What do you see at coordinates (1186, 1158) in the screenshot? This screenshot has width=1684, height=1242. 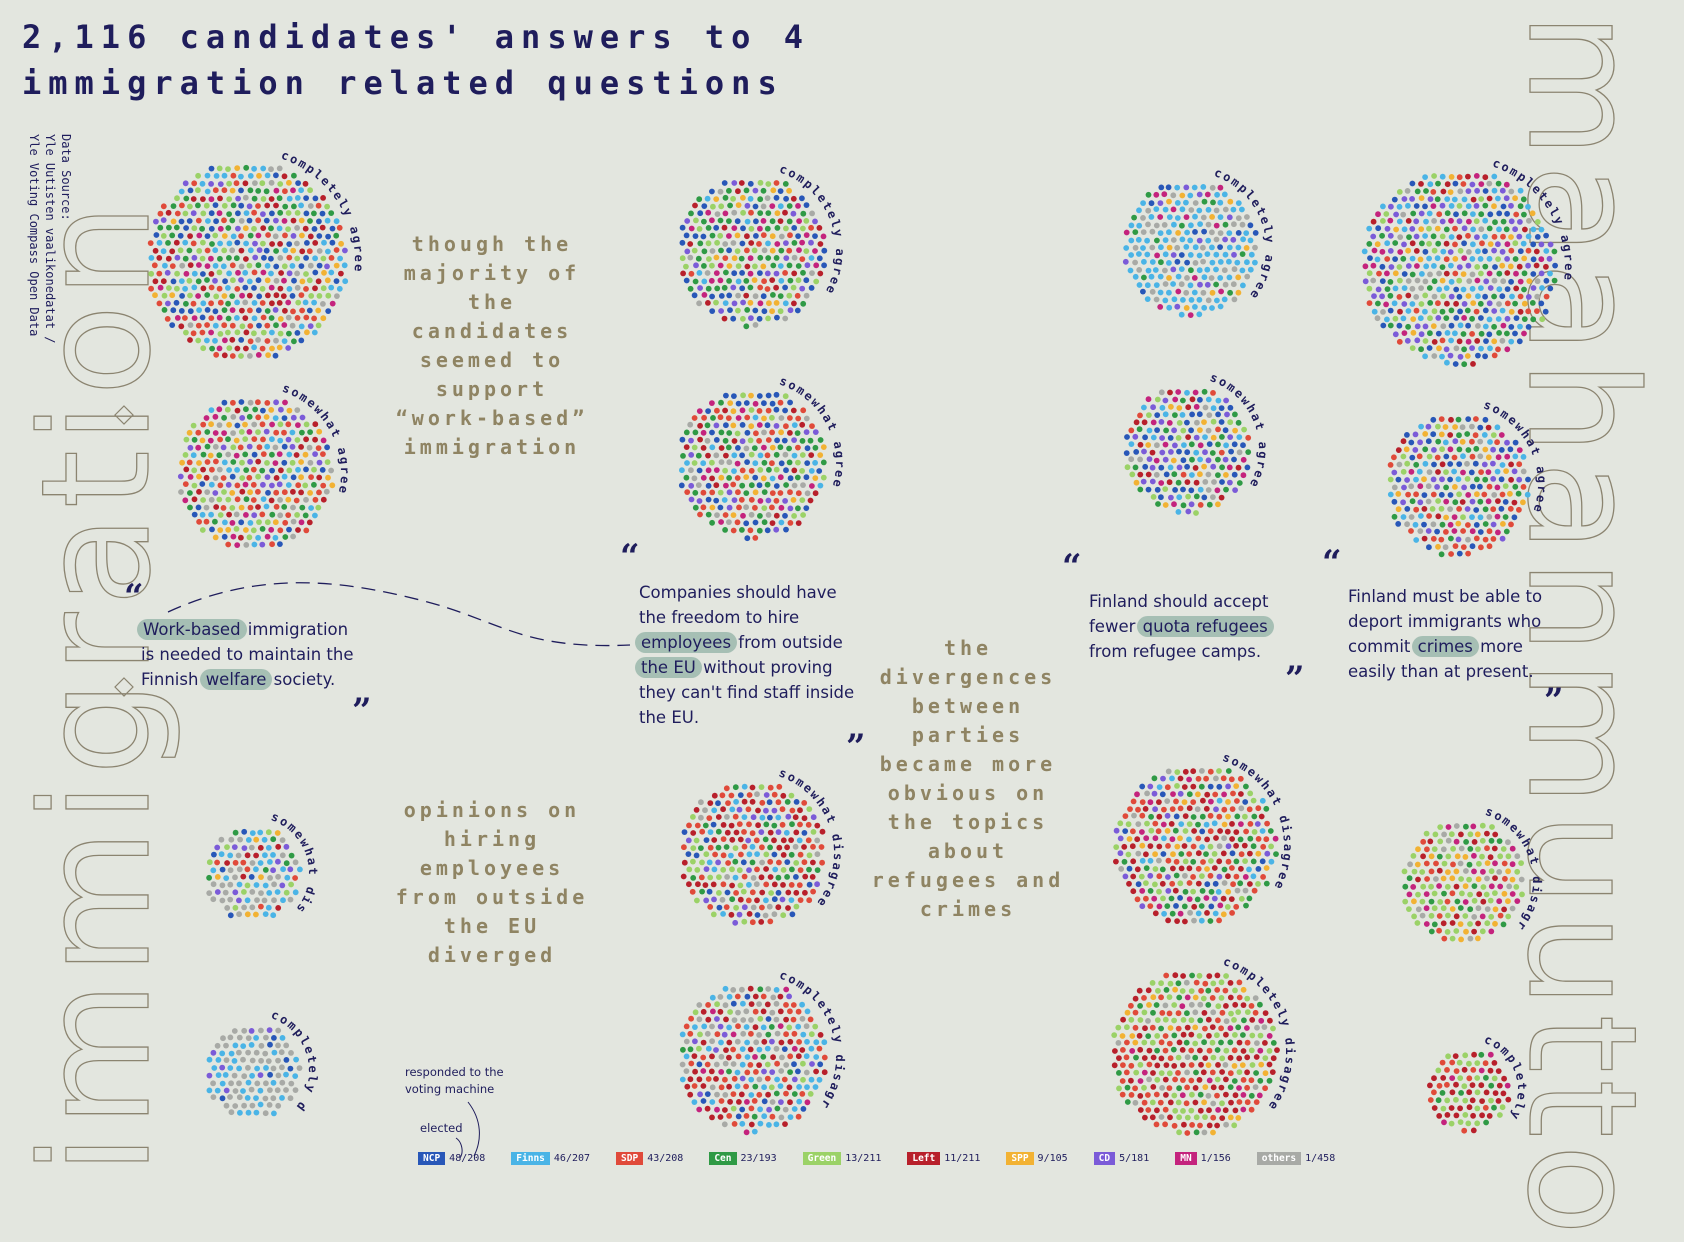 I see `legend-badge: MN` at bounding box center [1186, 1158].